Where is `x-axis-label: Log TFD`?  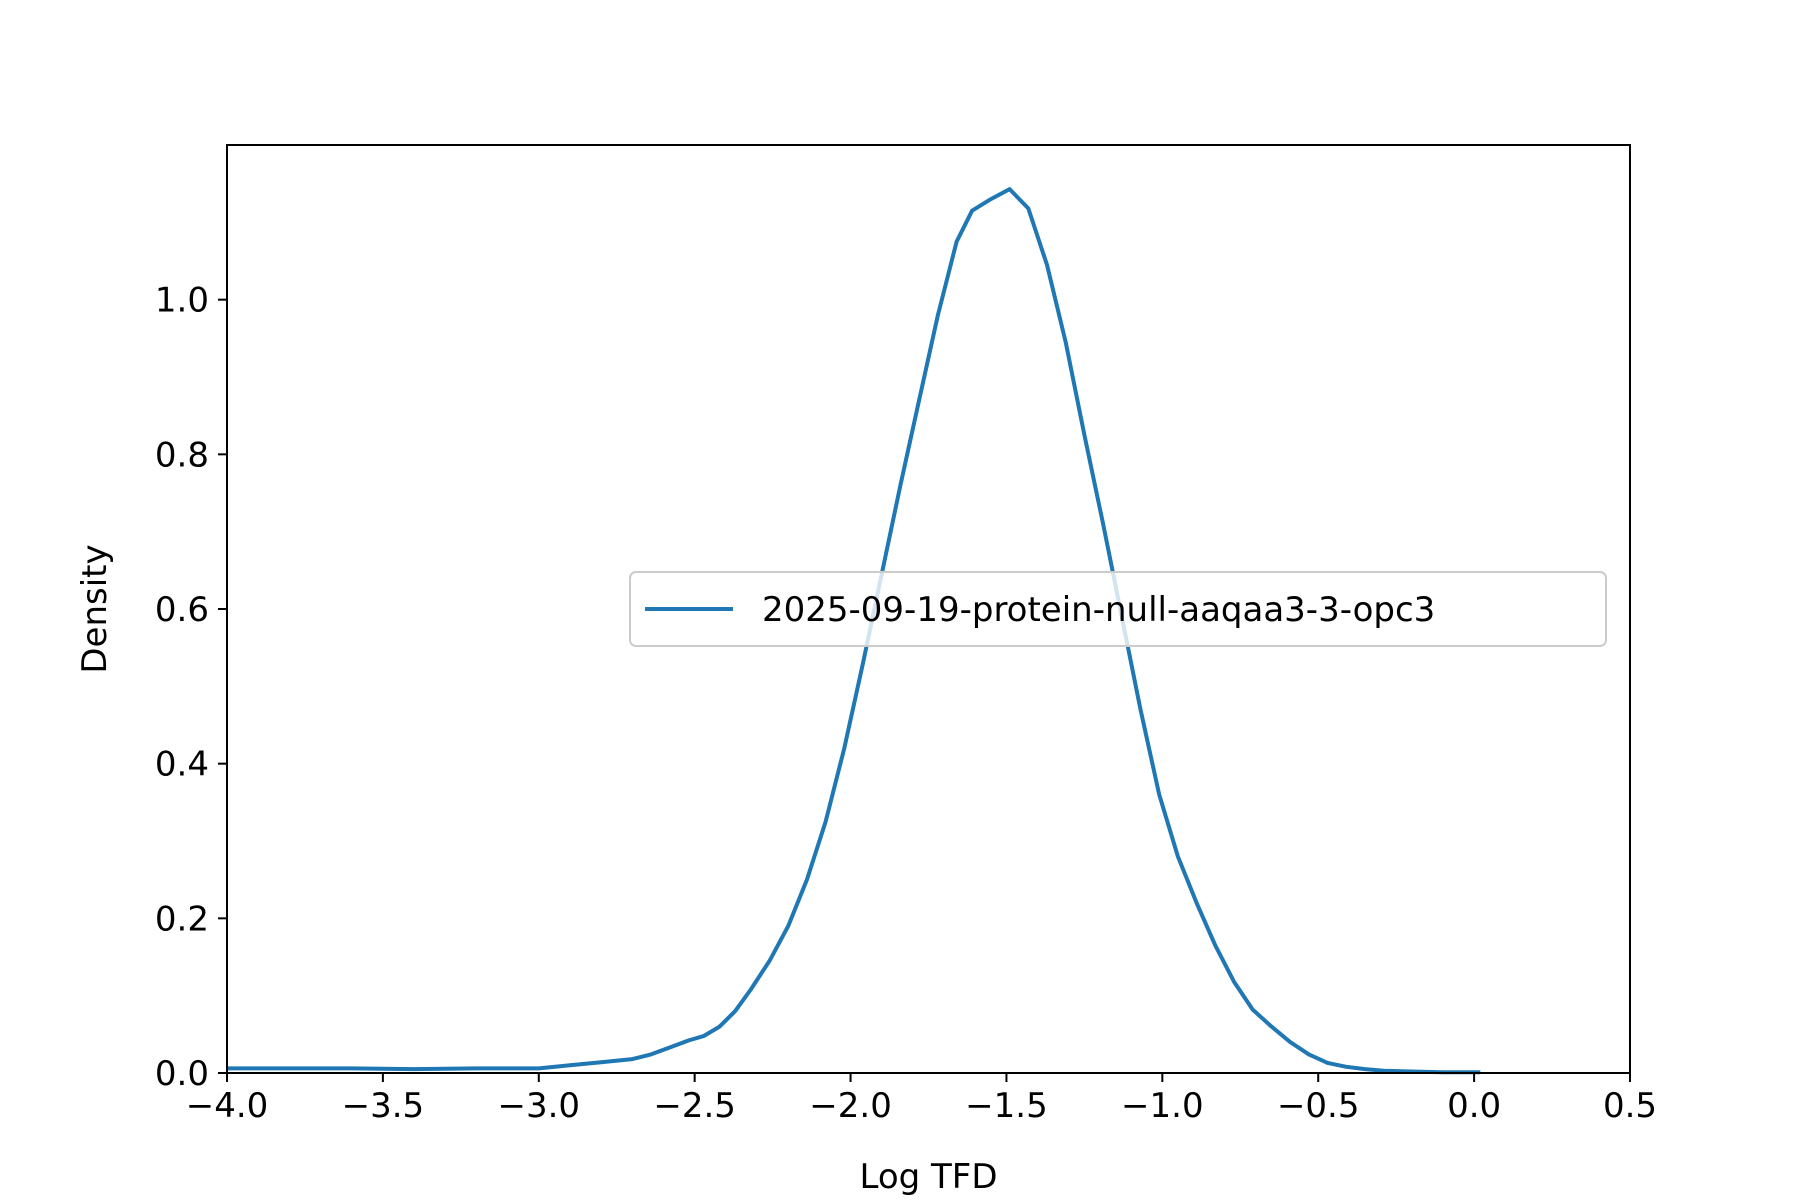 x-axis-label: Log TFD is located at coordinates (928, 1177).